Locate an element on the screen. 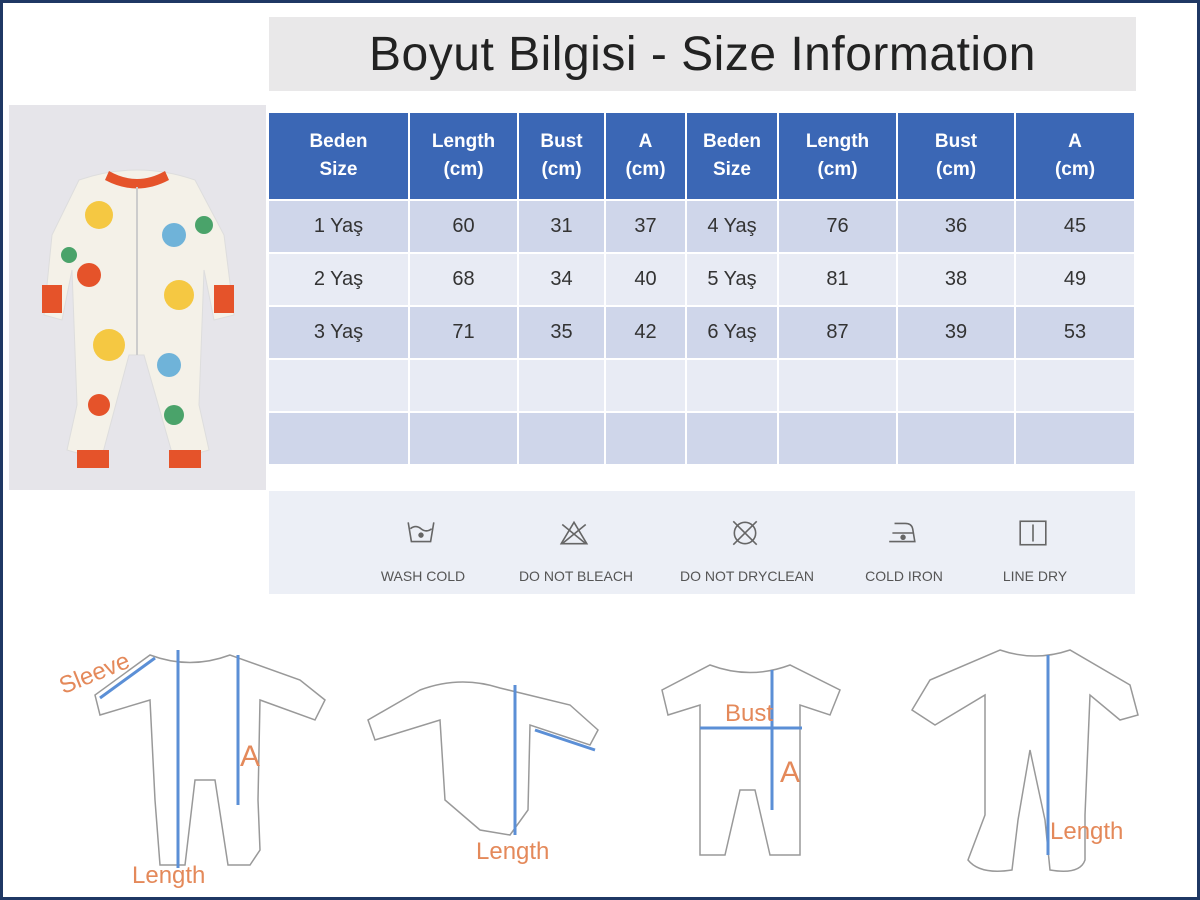 This screenshot has width=1200, height=900. no-bleach-icon is located at coordinates (574, 532).